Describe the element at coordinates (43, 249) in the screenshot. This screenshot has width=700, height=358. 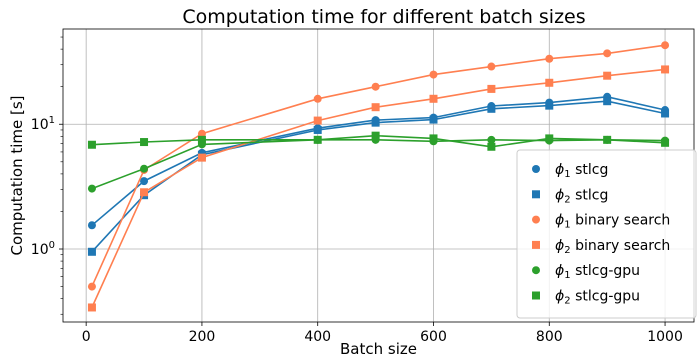
I see `y-tick-label: 10⁰` at that location.